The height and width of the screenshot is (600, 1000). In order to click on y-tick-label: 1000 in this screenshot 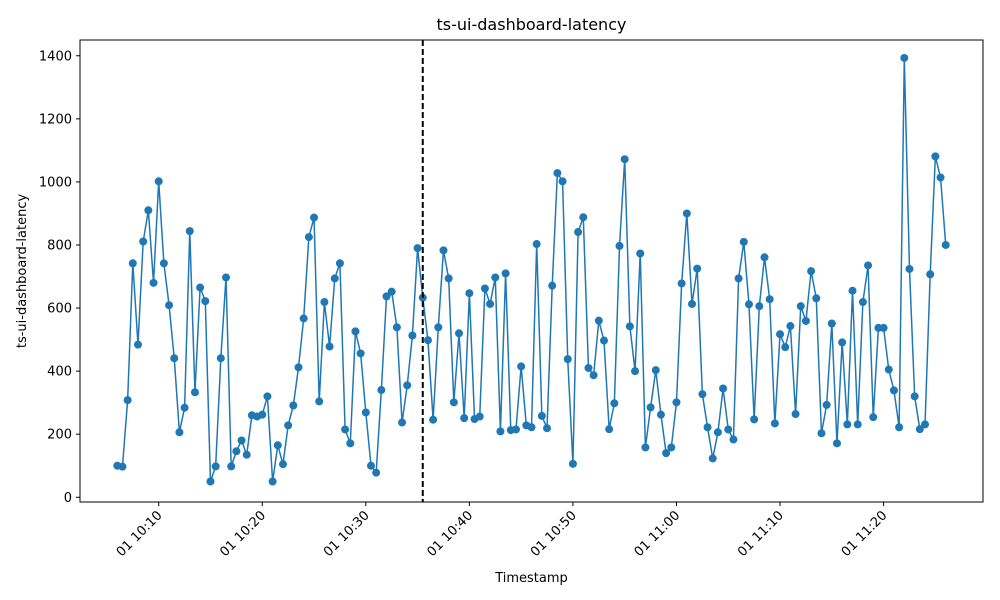, I will do `click(55, 182)`.